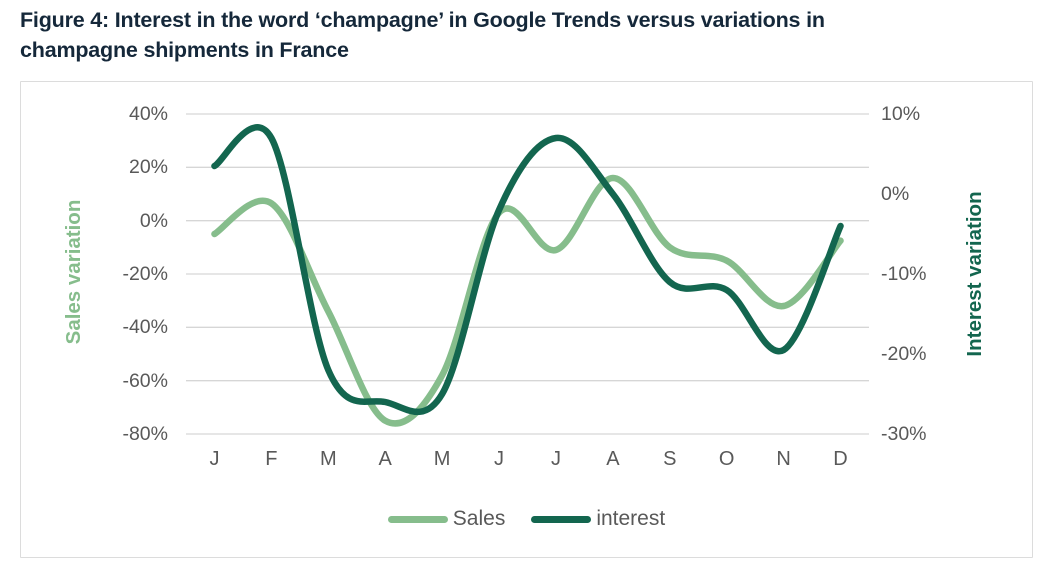 This screenshot has width=1051, height=569. What do you see at coordinates (895, 194) in the screenshot?
I see `right-axis-tick-label: 0%` at bounding box center [895, 194].